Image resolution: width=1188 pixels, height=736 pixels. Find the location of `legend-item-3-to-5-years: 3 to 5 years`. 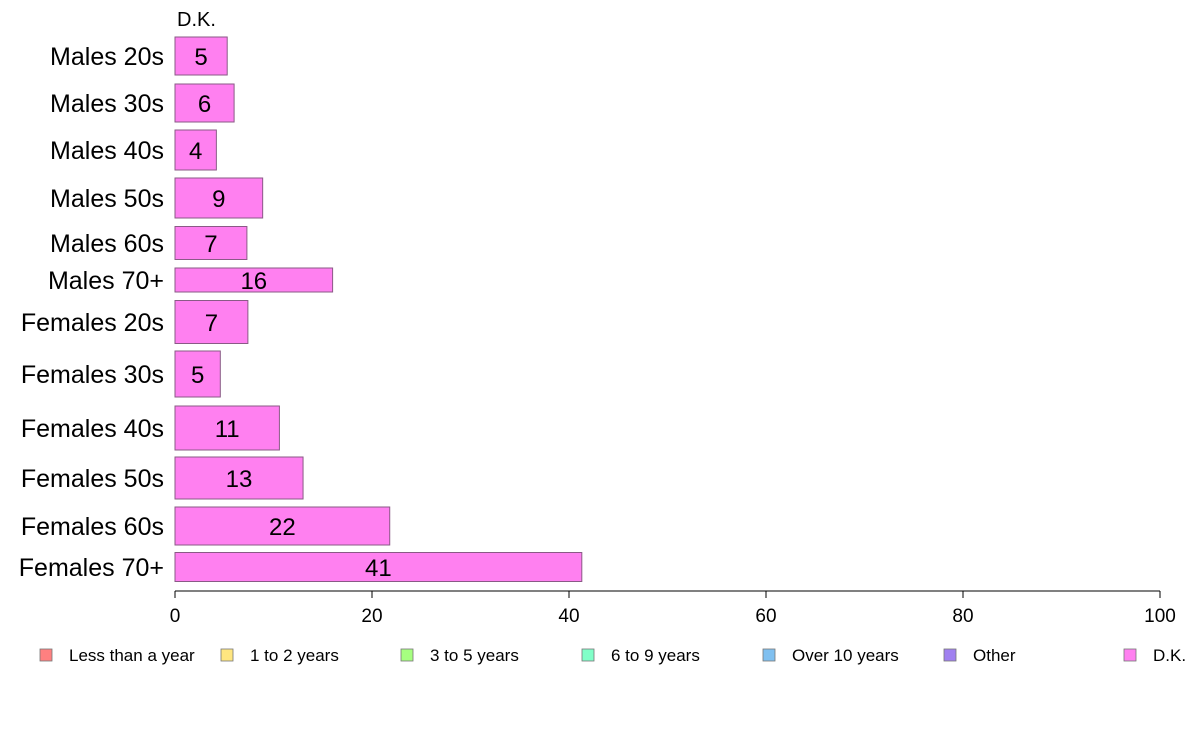

legend-item-3-to-5-years: 3 to 5 years is located at coordinates (459, 655).